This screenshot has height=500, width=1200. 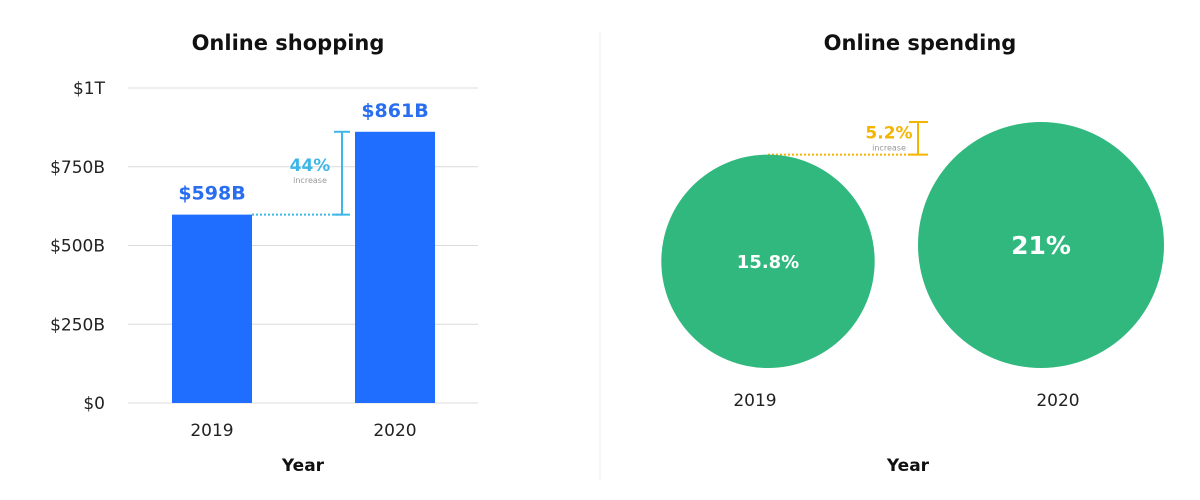 I want to click on chart-title: Online shopping, so click(x=288, y=43).